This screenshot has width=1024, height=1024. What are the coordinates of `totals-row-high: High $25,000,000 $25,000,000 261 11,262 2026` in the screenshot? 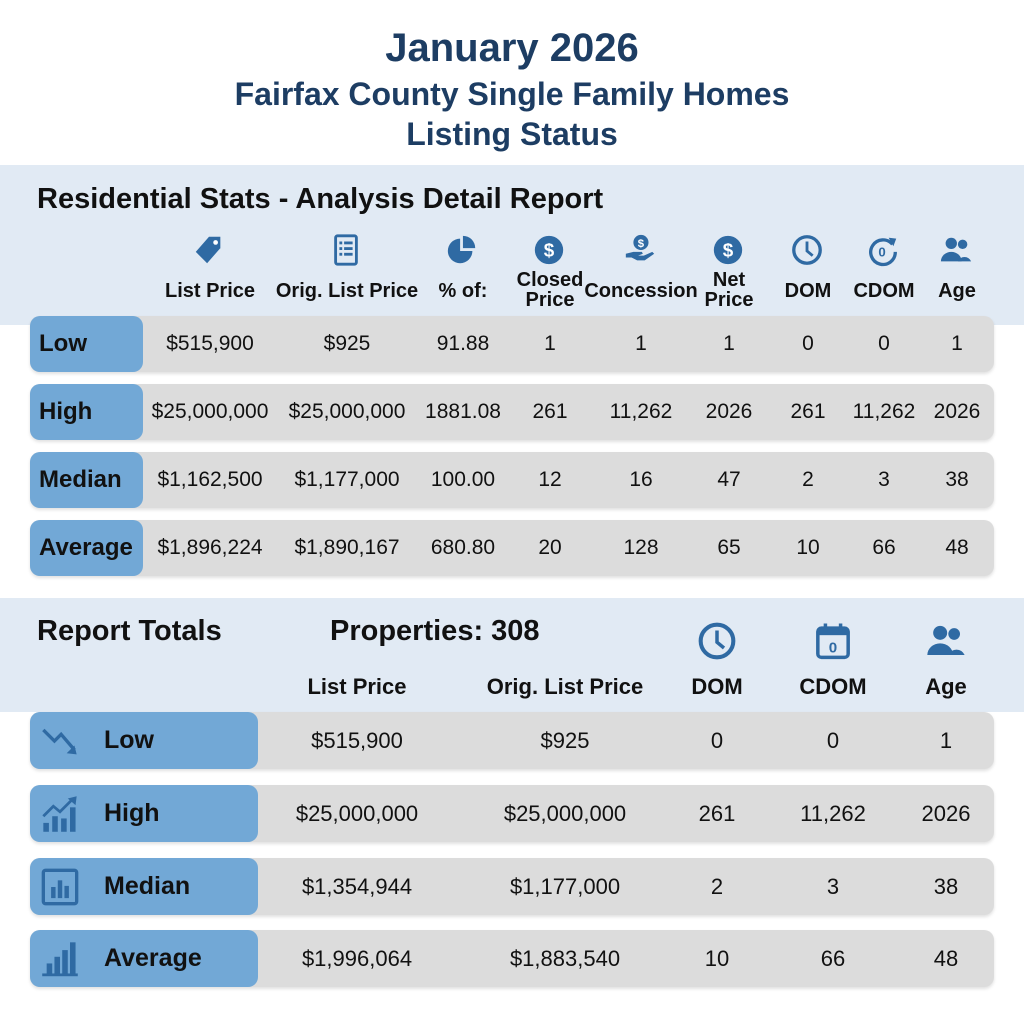 It's located at (512, 813).